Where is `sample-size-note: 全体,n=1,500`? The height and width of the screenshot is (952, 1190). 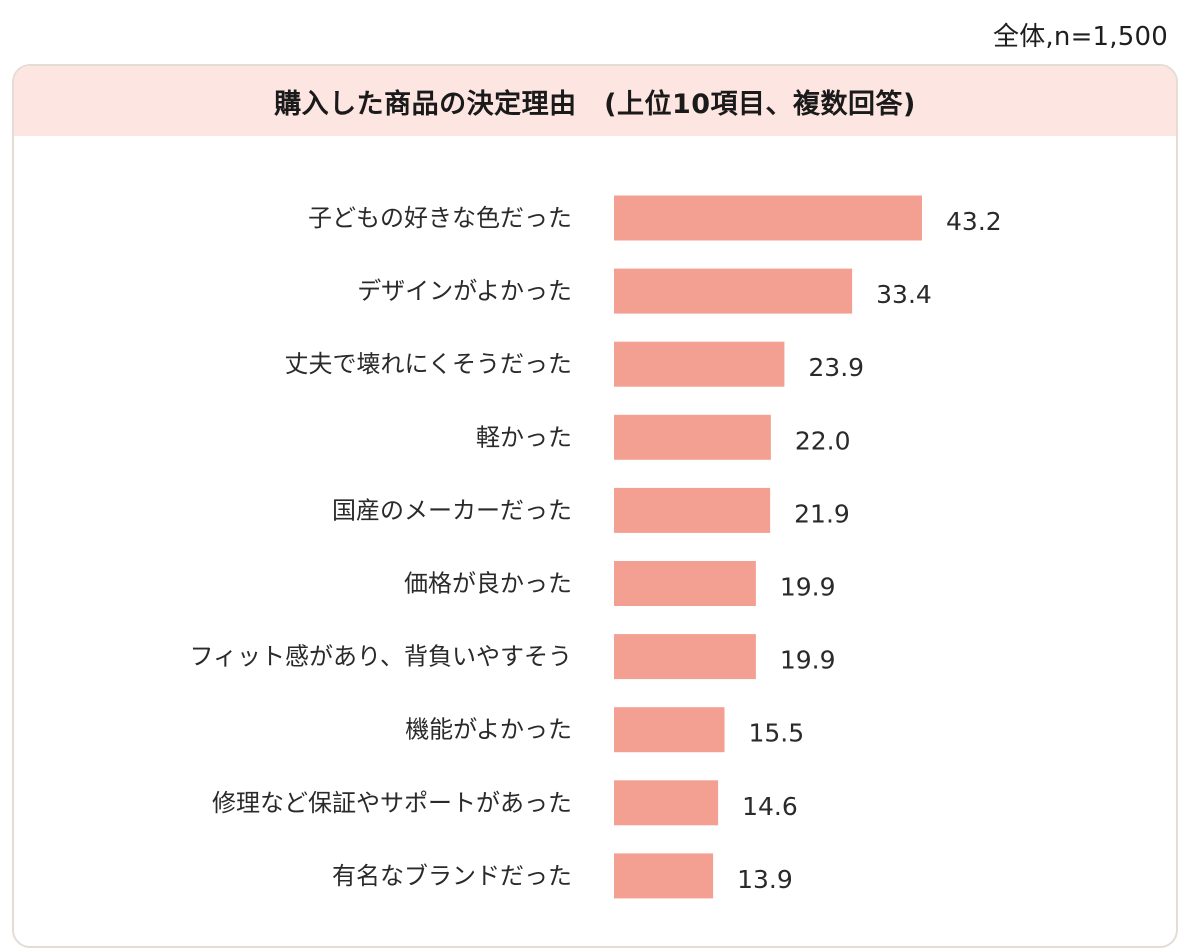 sample-size-note: 全体,n=1,500 is located at coordinates (1080, 37).